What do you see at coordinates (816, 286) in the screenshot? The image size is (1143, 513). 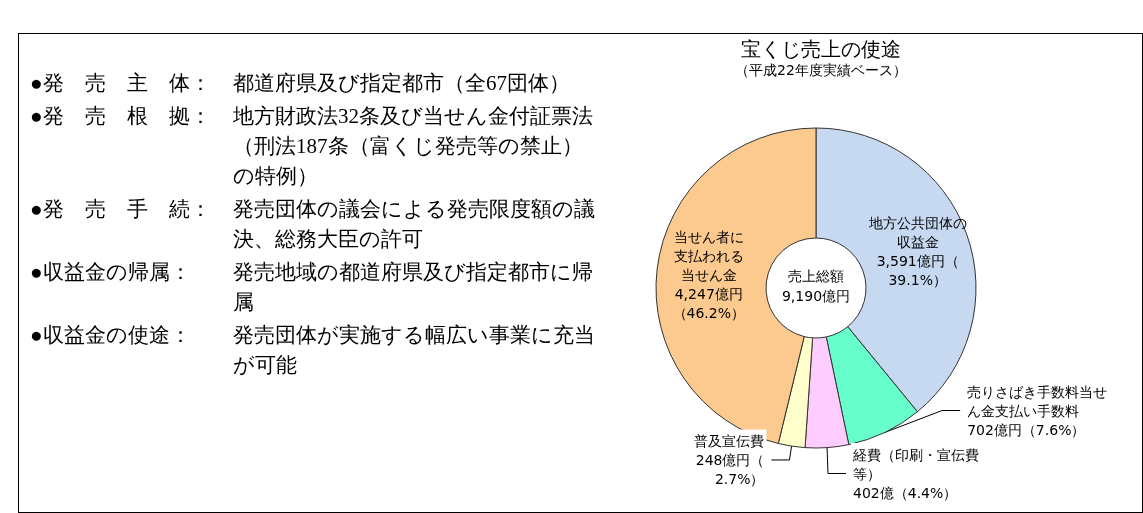 I see `text: 売上総額 9,190億円` at bounding box center [816, 286].